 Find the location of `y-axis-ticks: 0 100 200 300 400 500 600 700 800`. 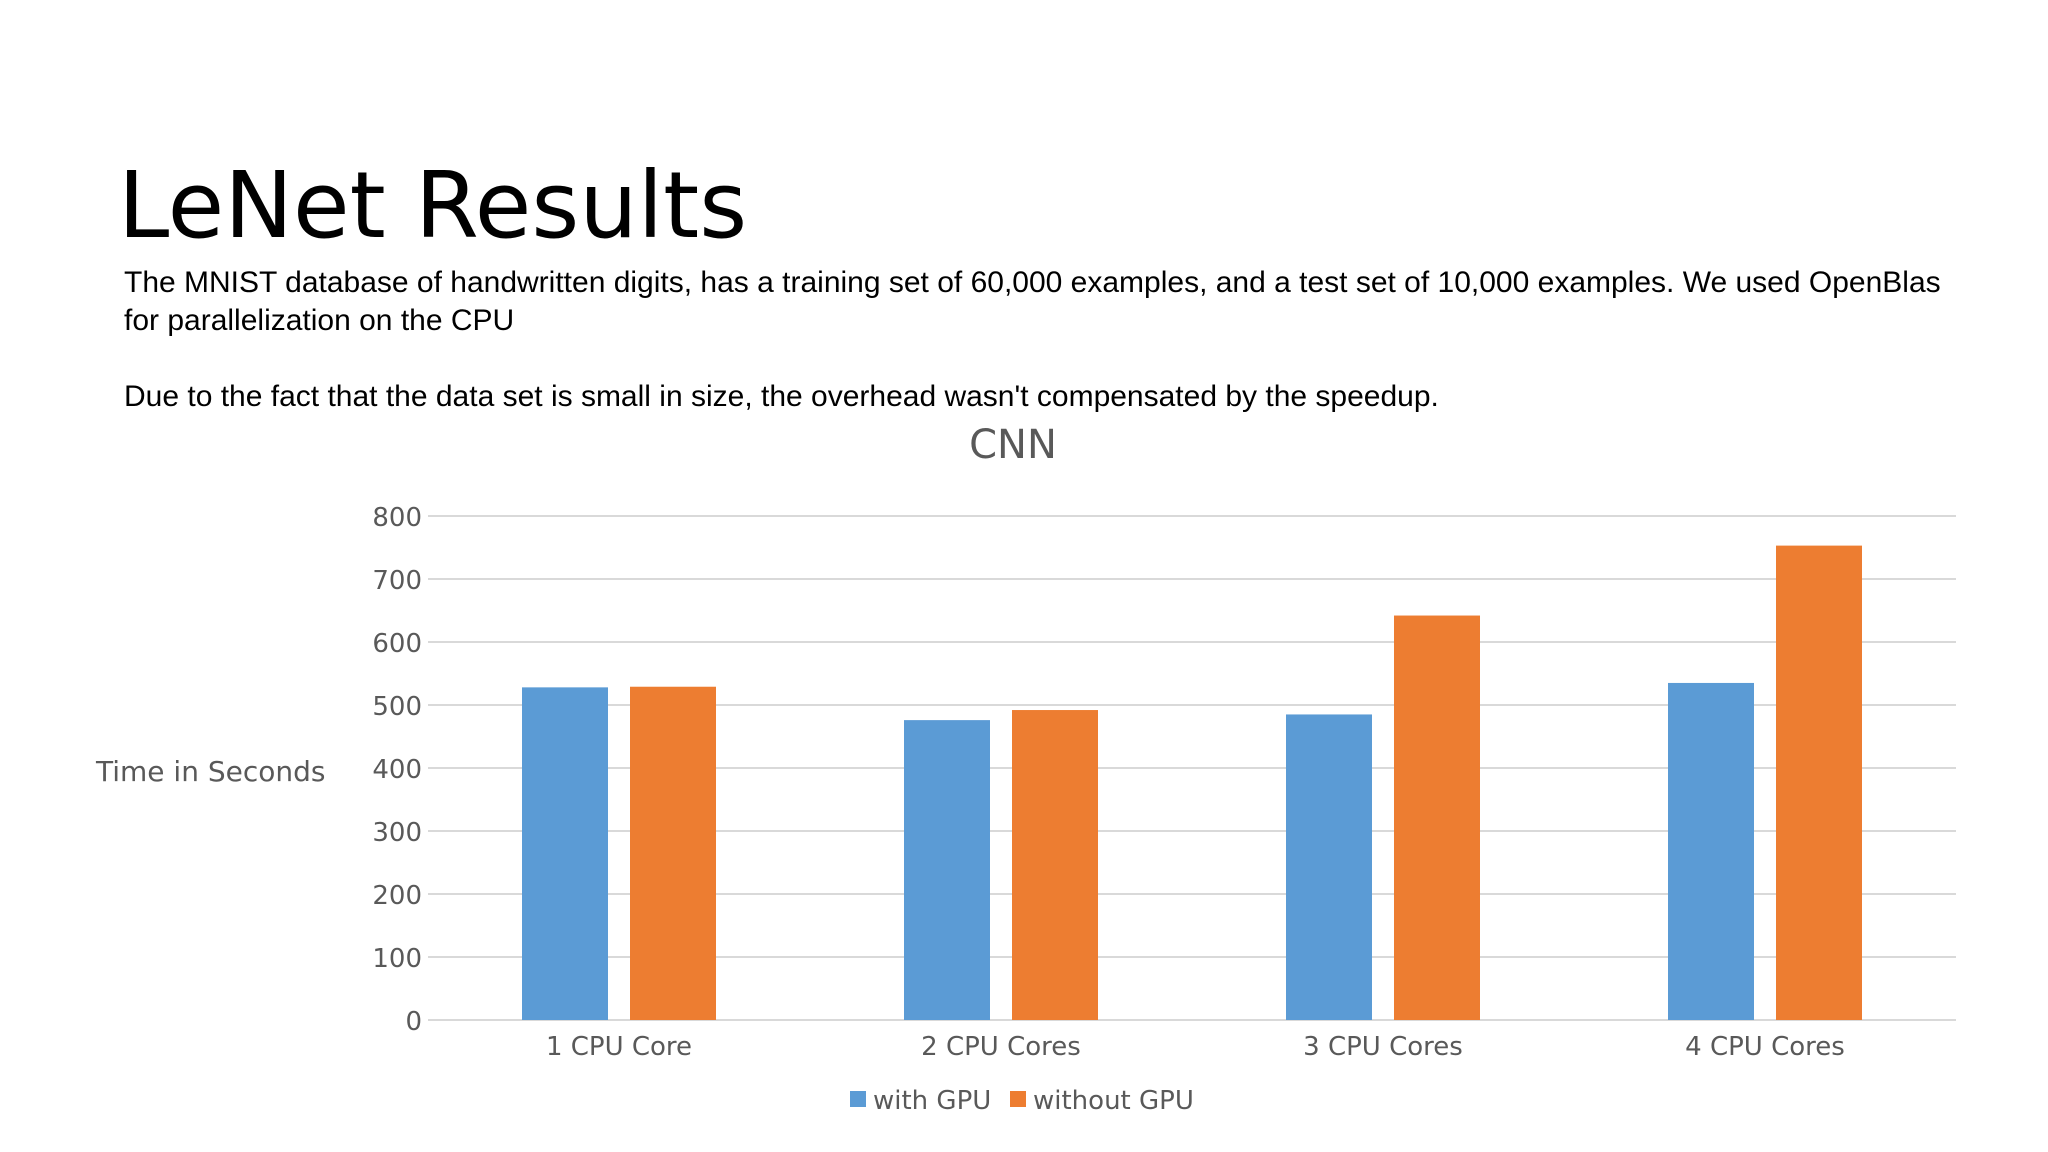

y-axis-ticks: 0 100 200 300 400 500 600 700 800 is located at coordinates (397, 770).